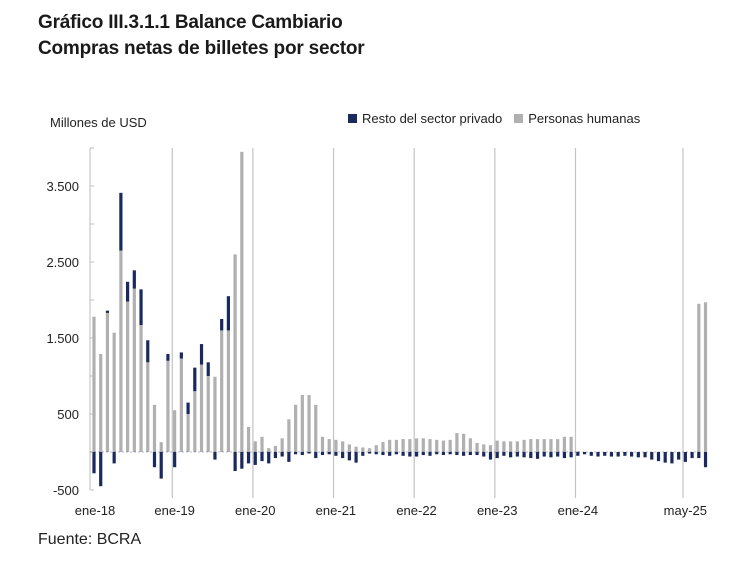  Describe the element at coordinates (584, 118) in the screenshot. I see `legend-label-personas: Personas humanas` at that location.